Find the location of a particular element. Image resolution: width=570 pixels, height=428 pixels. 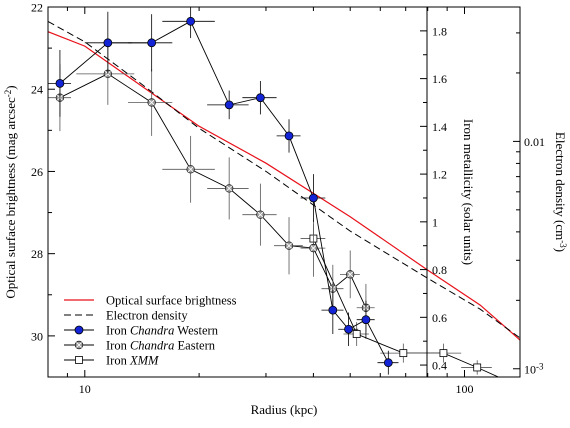

legend-item-4: Iron XMM is located at coordinates (111, 361).